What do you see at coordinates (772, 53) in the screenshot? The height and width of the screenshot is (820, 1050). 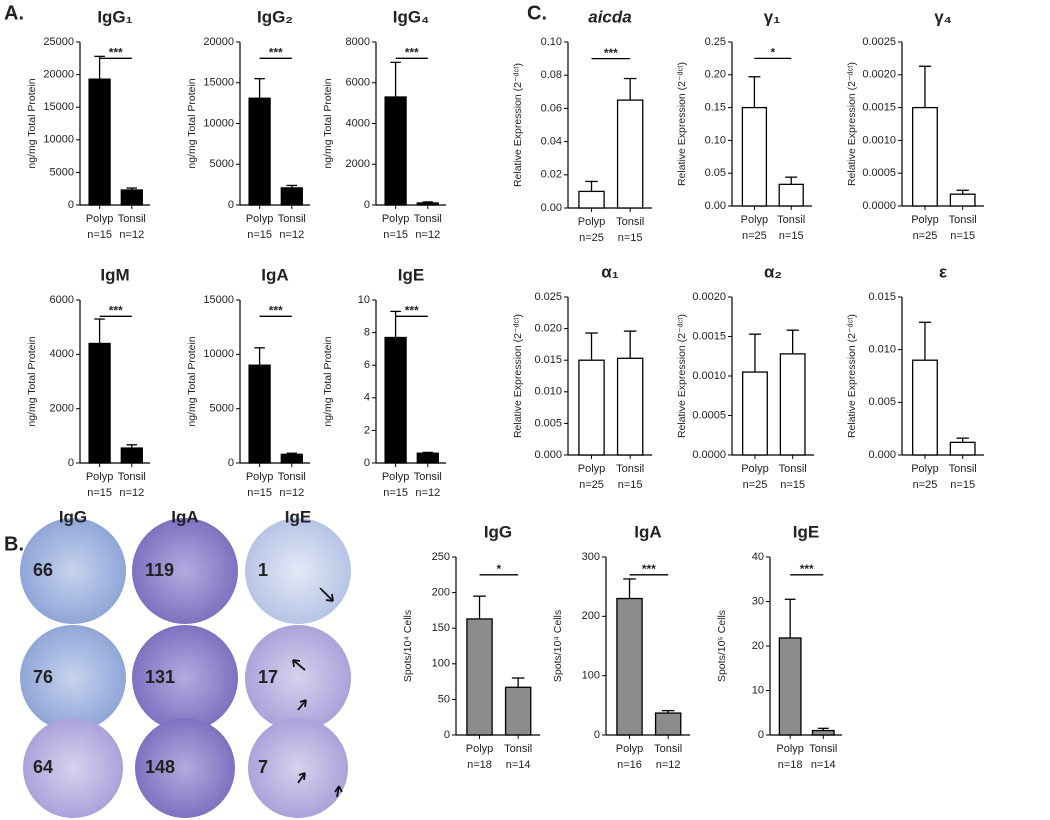 I see `significance: *` at bounding box center [772, 53].